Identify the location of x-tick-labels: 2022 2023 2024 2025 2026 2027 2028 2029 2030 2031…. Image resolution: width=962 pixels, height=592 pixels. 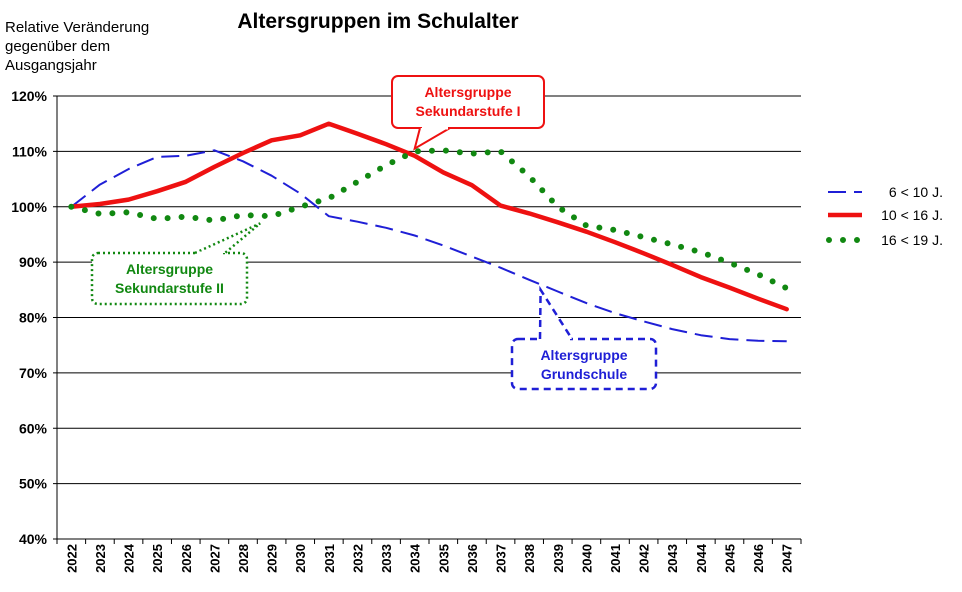
(429, 558).